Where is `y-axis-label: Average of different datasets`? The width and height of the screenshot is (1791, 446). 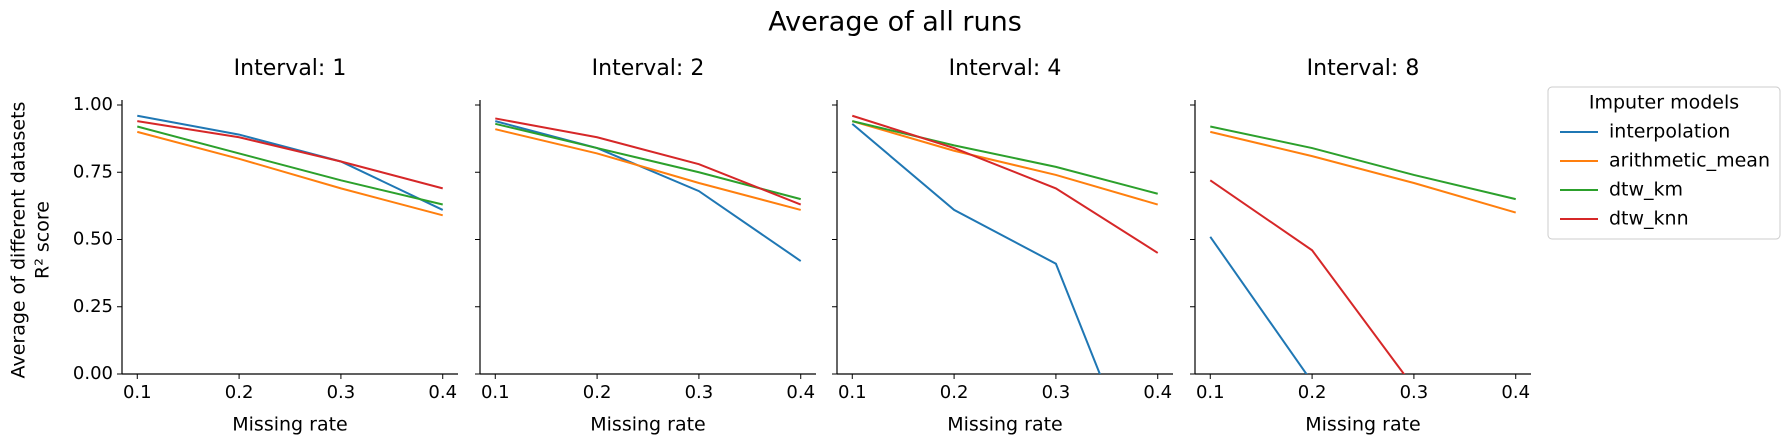 y-axis-label: Average of different datasets is located at coordinates (19, 240).